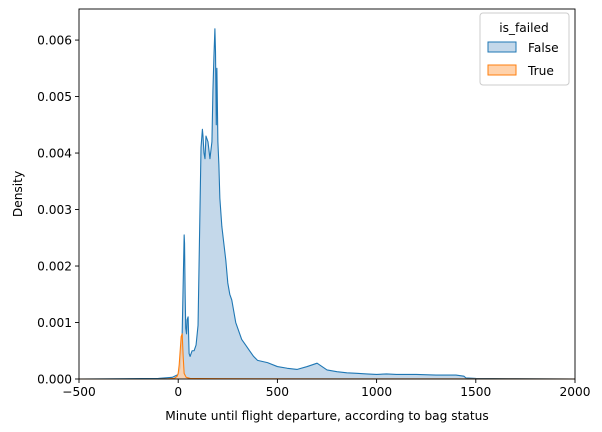  Describe the element at coordinates (54, 210) in the screenshot. I see `y-tick-label: 0.003` at that location.